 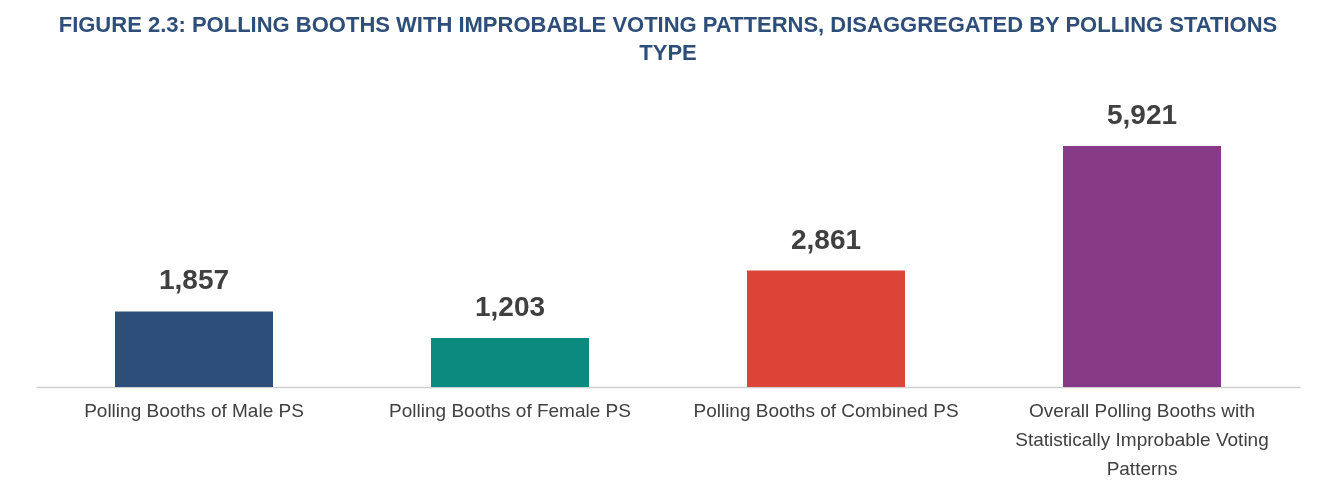 I want to click on data-label: 1,857, so click(x=194, y=280).